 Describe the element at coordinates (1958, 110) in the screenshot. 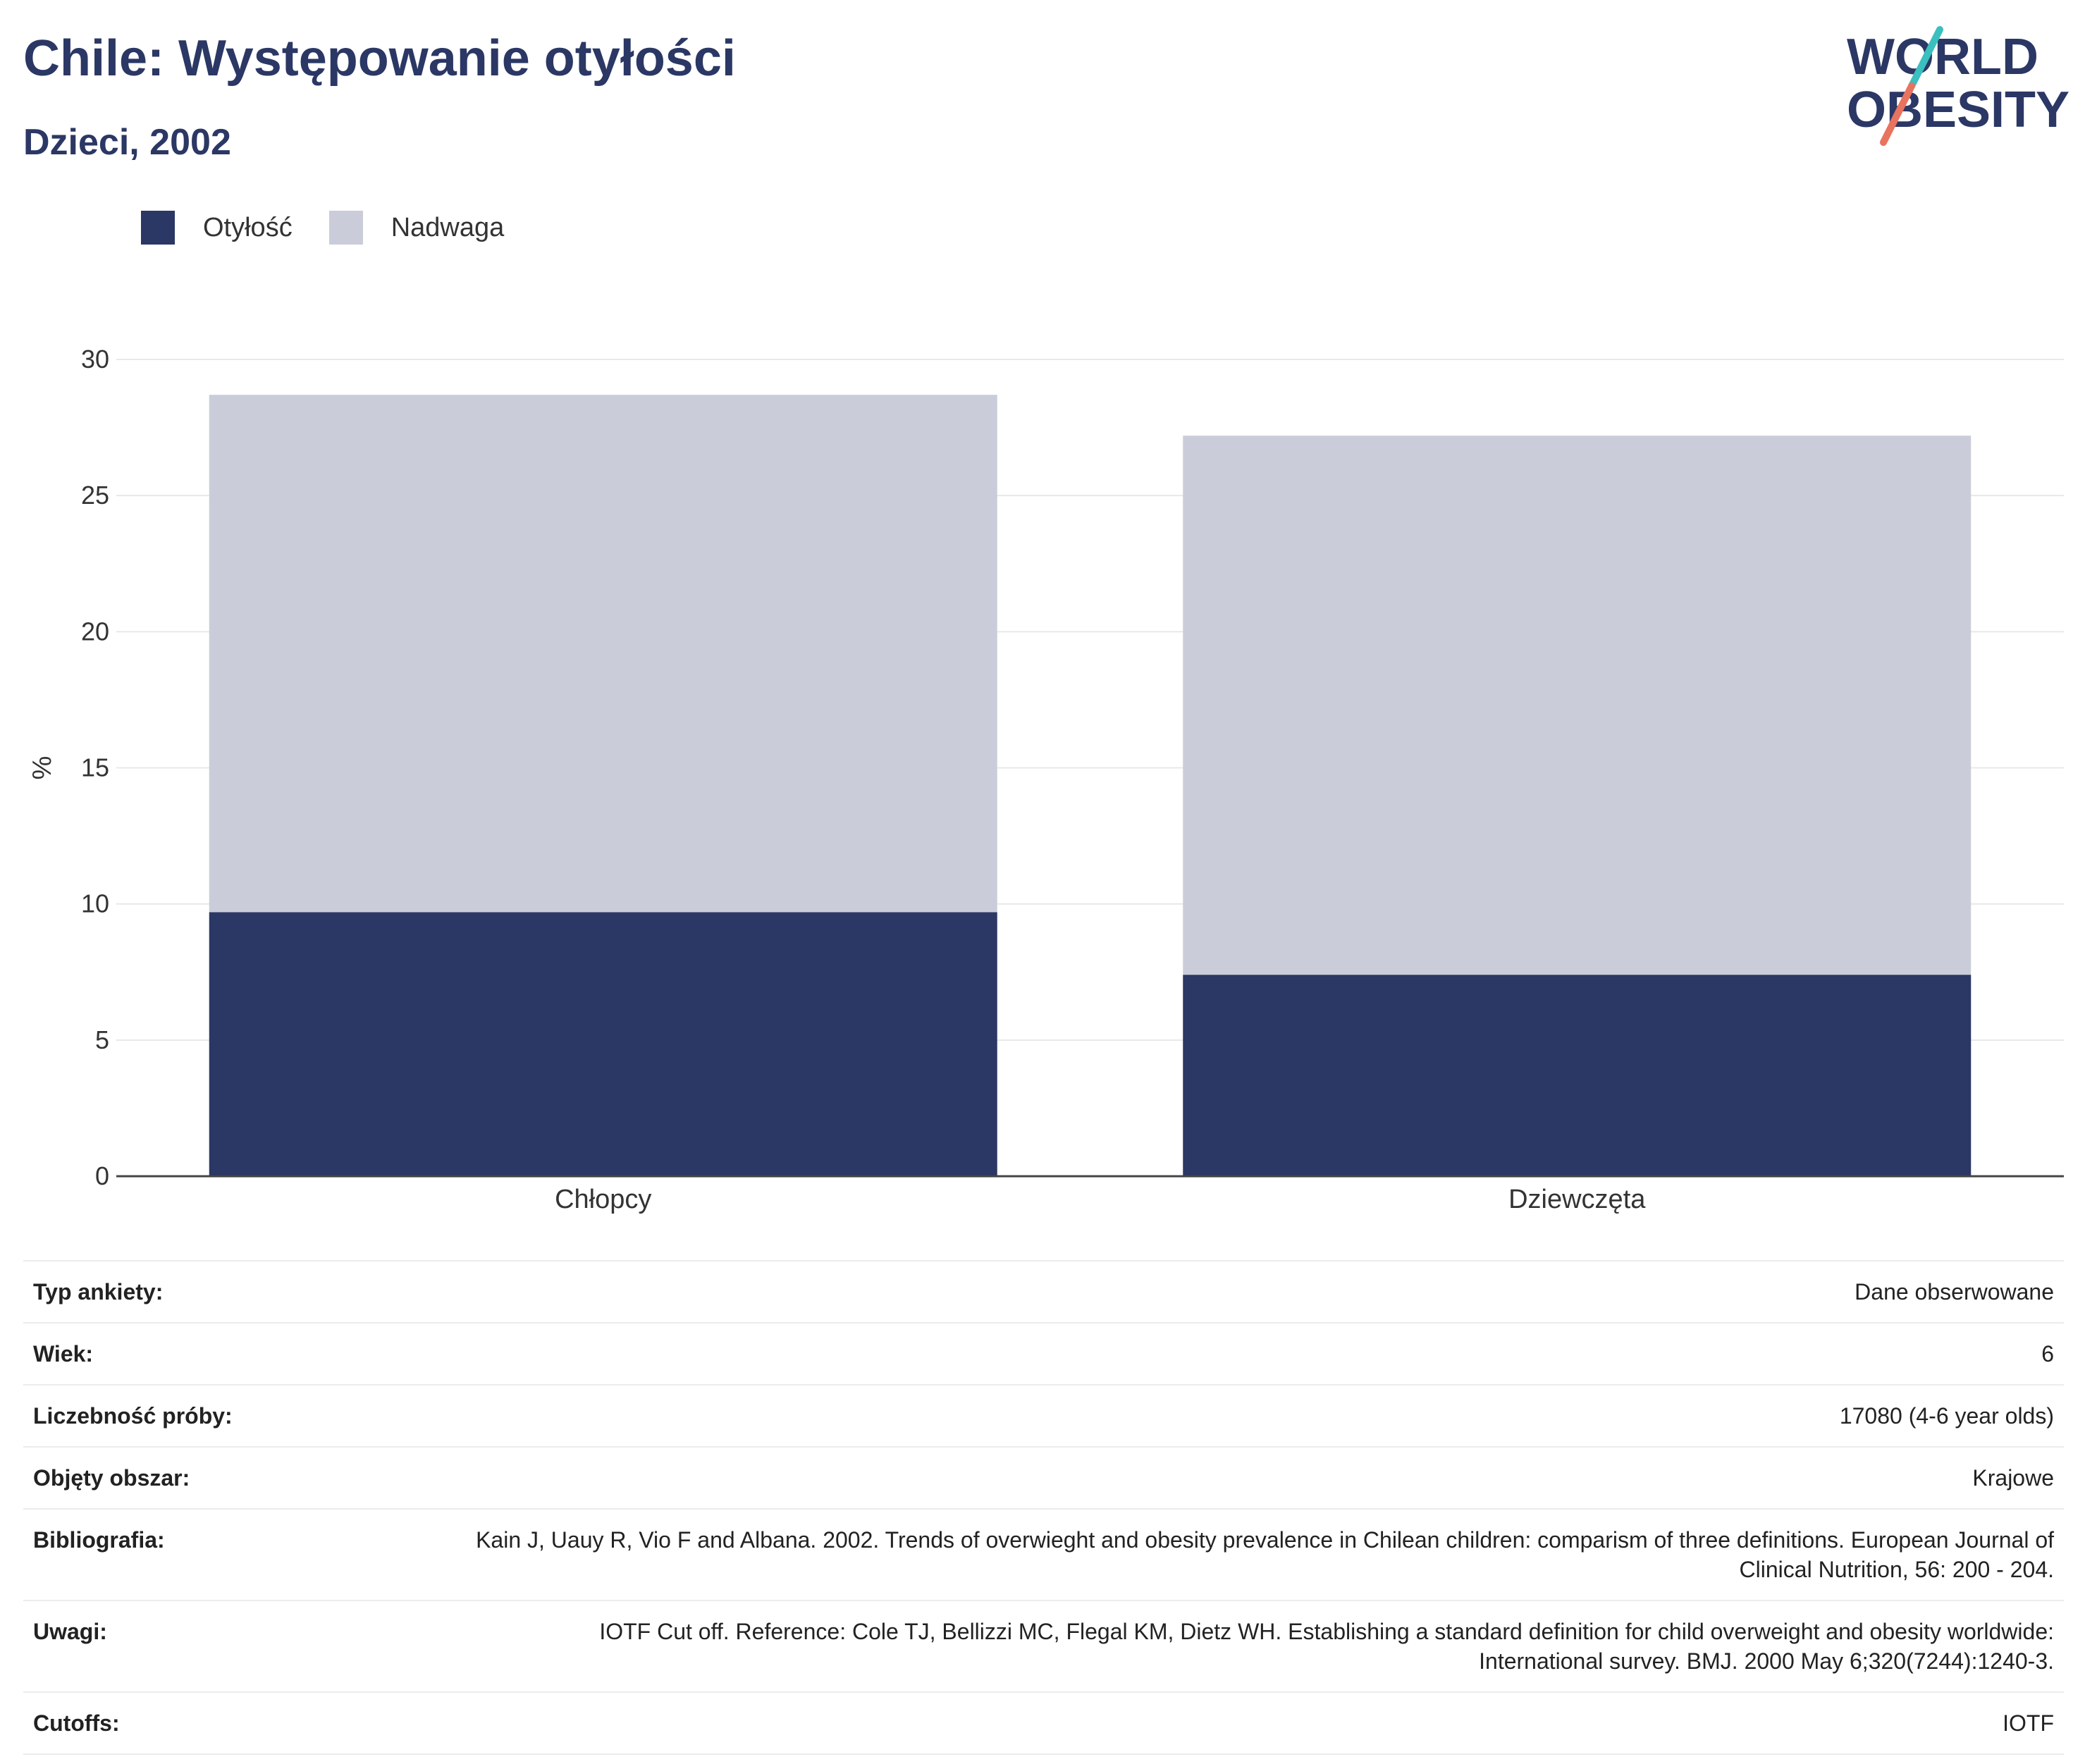

I see `logo-word-obesity: OBESITY` at that location.